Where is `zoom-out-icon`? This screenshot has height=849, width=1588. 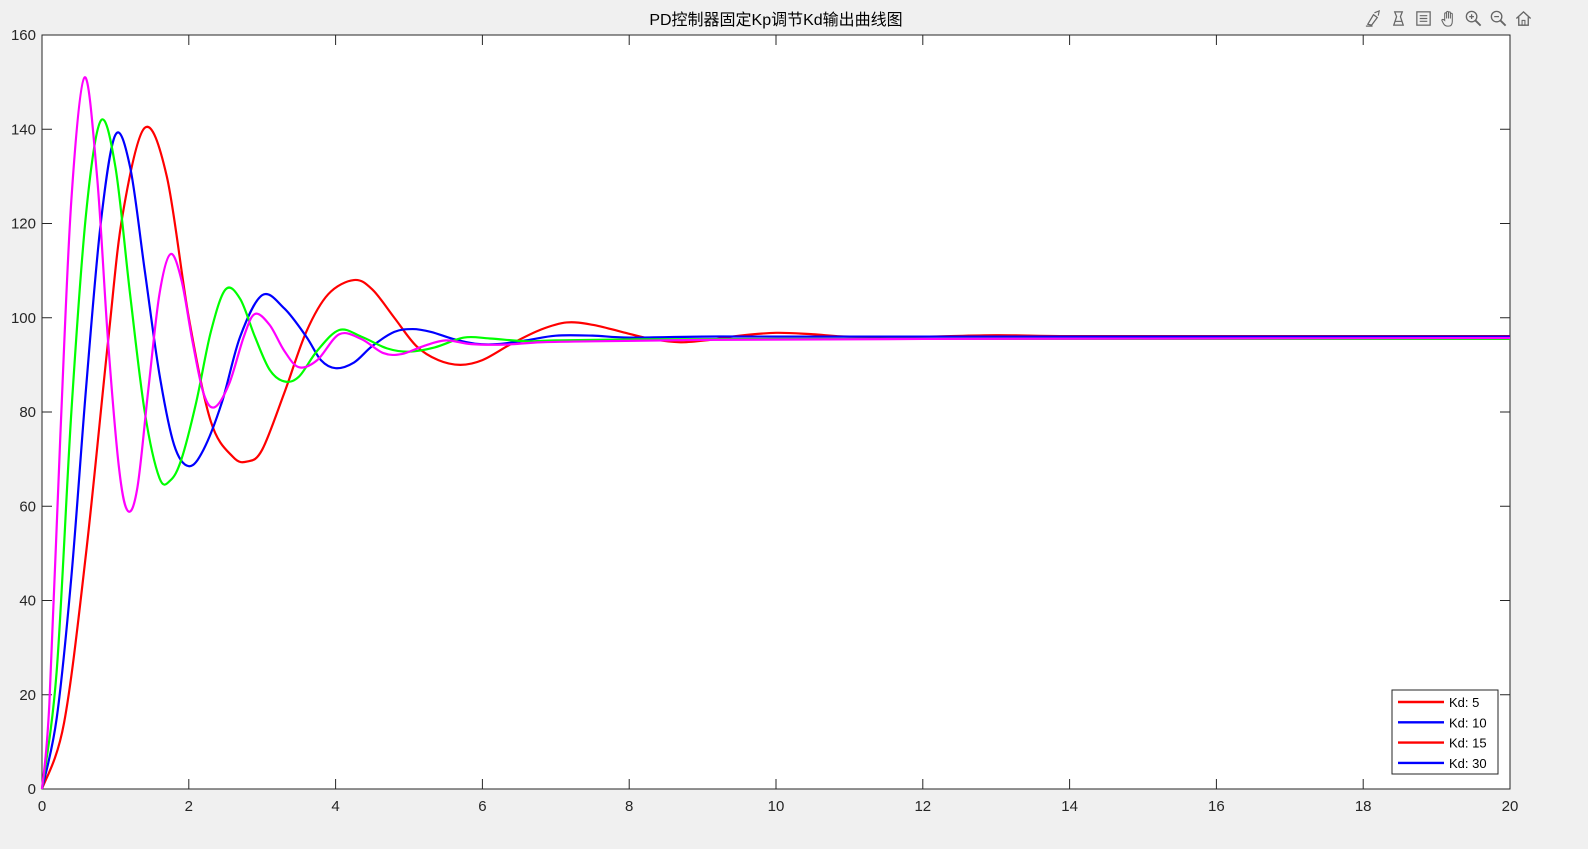 zoom-out-icon is located at coordinates (1498, 18).